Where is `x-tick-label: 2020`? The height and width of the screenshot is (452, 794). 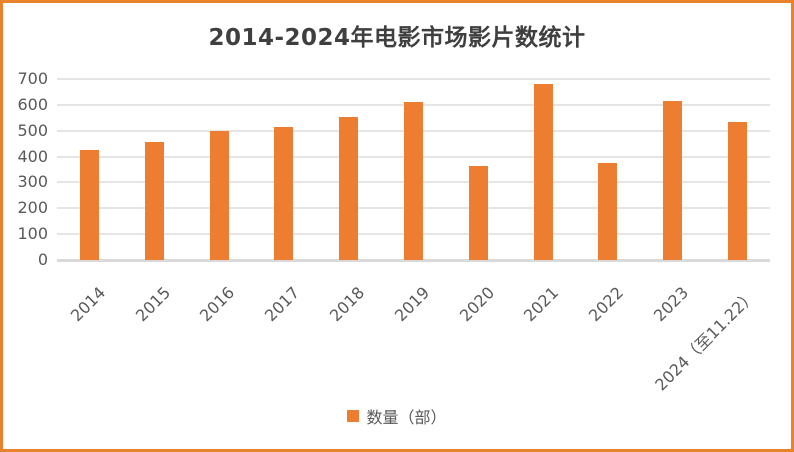 x-tick-label: 2020 is located at coordinates (476, 304).